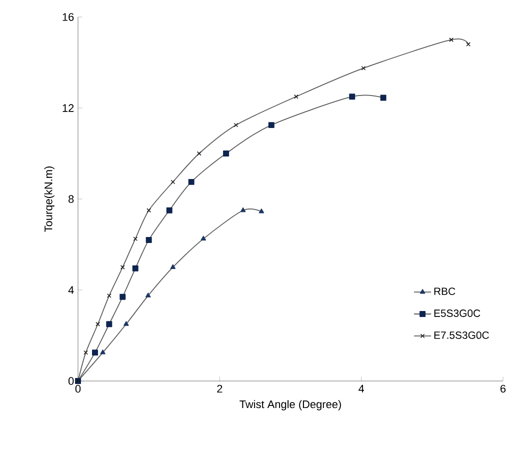  What do you see at coordinates (503, 388) in the screenshot?
I see `x-tick-label: 6` at bounding box center [503, 388].